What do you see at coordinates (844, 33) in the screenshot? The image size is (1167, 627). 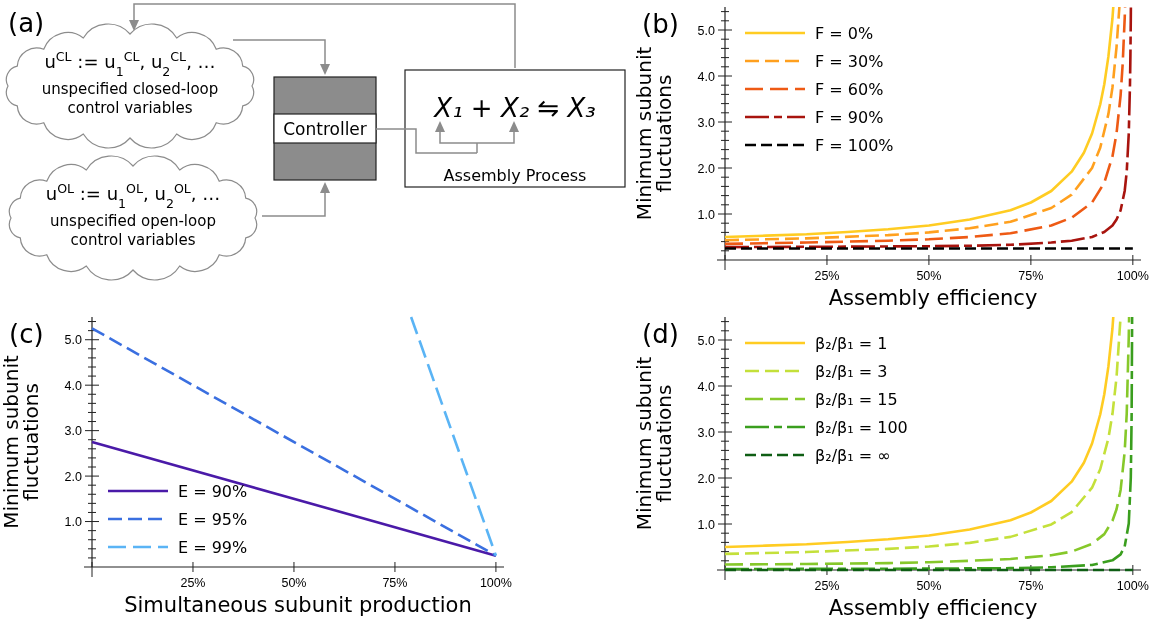 I see `legend-label: F = 0%` at bounding box center [844, 33].